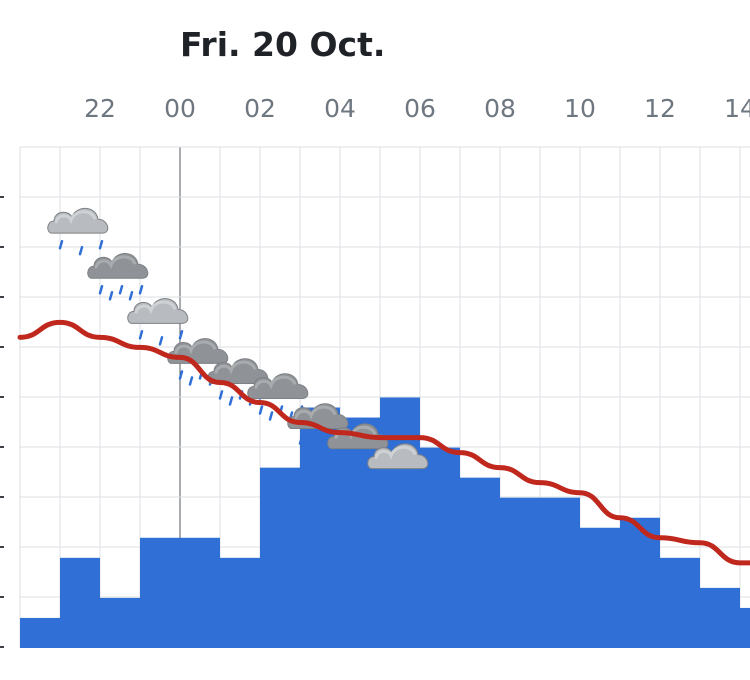  Describe the element at coordinates (260, 108) in the screenshot. I see `hour-label: 02` at that location.